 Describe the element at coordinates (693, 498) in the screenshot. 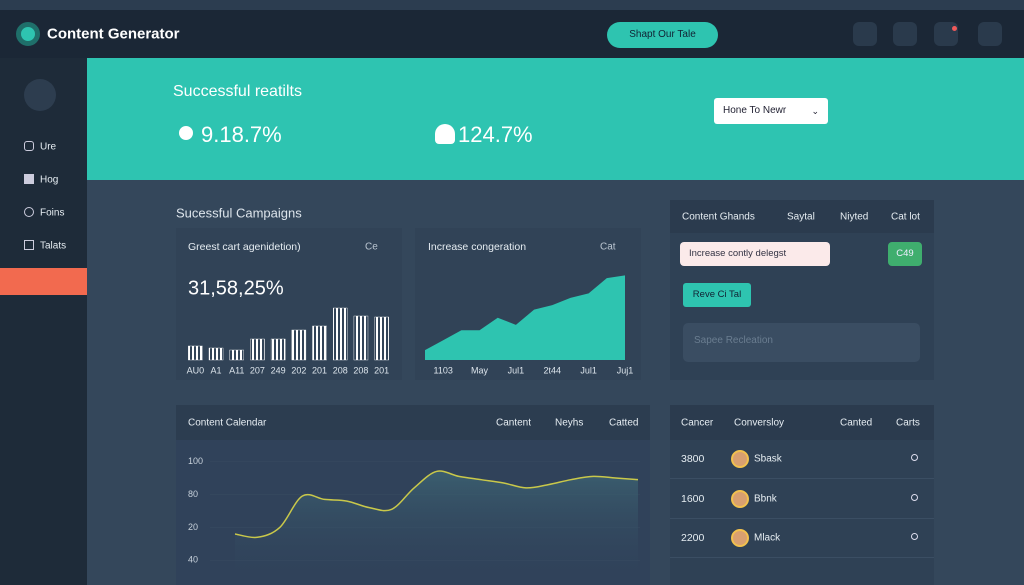

I see `row-value: 1600` at that location.